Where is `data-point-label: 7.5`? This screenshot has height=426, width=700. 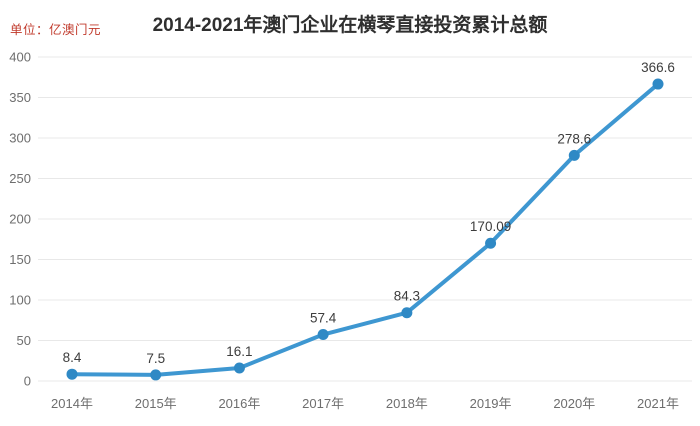
data-point-label: 7.5 is located at coordinates (155, 358).